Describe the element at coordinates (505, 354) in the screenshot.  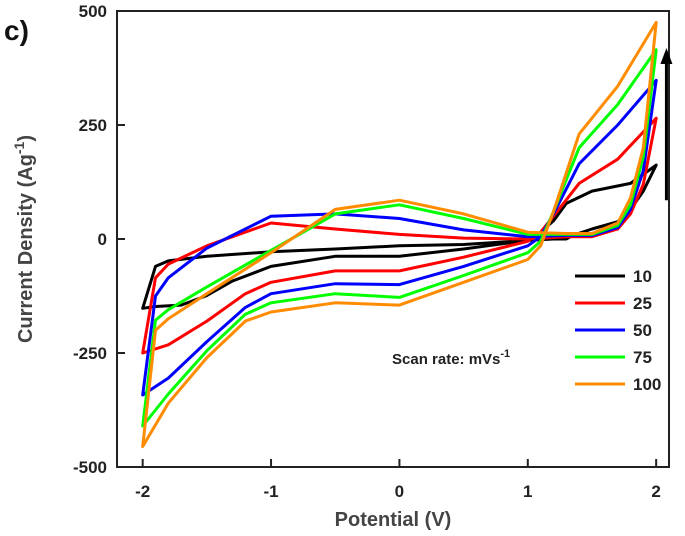
I see `scan-rate-annotation-sup: -1` at that location.